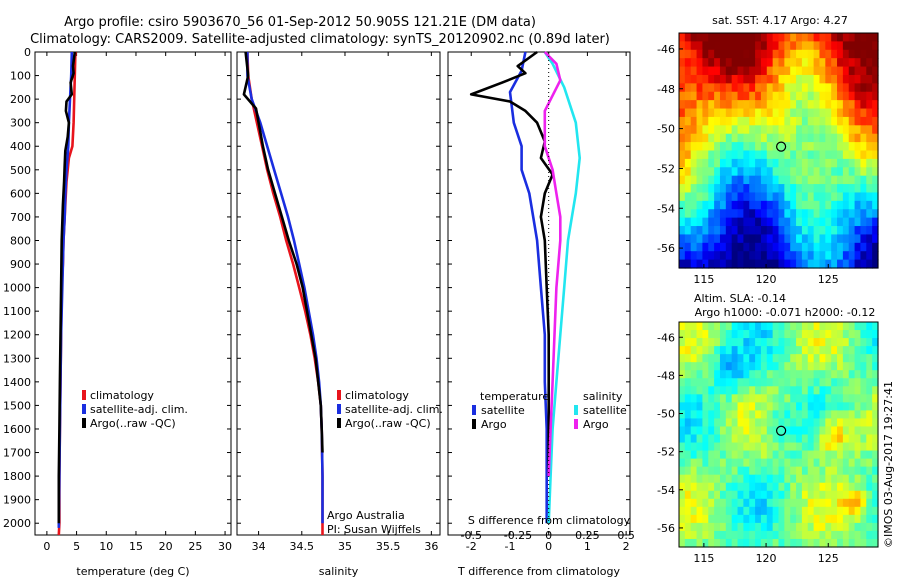 The height and width of the screenshot is (580, 900). I want to click on legend-swatch, so click(576, 424).